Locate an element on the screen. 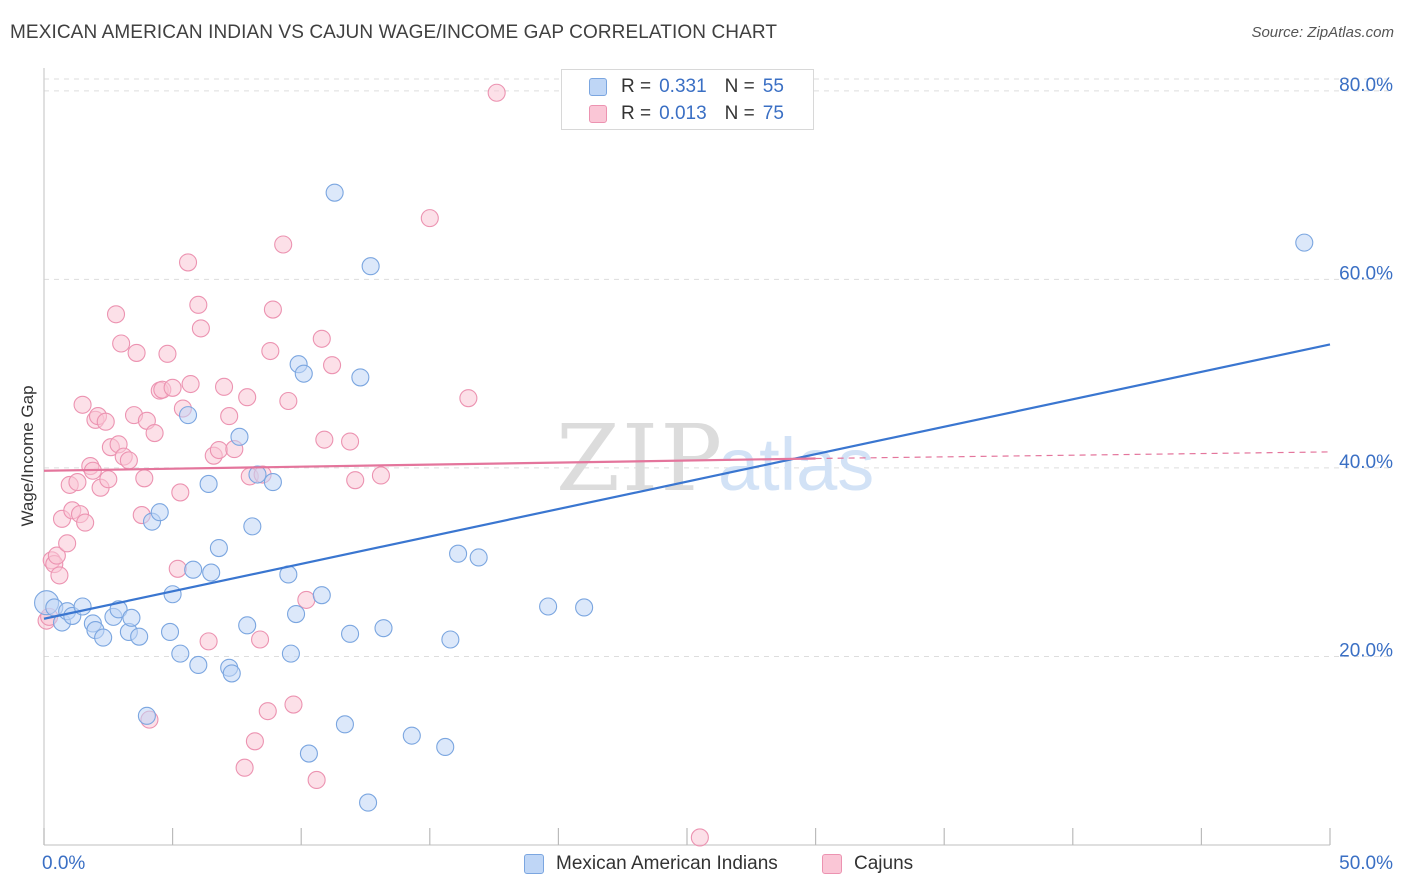  legend-item-mexican-american-indians: Mexican American Indians is located at coordinates (651, 864).